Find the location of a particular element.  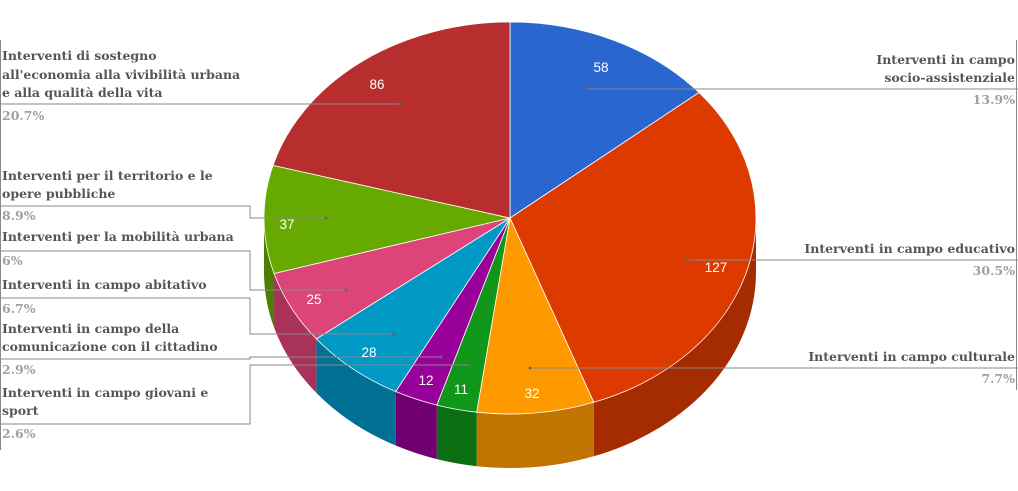

slice-percent: 6.7% is located at coordinates (19, 308).